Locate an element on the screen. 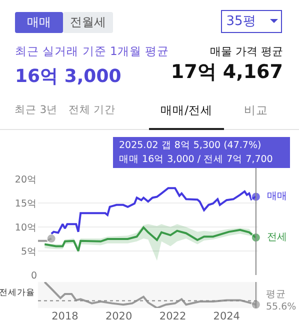 The width and height of the screenshot is (299, 332). y-tick-label: 20억 is located at coordinates (25, 180).